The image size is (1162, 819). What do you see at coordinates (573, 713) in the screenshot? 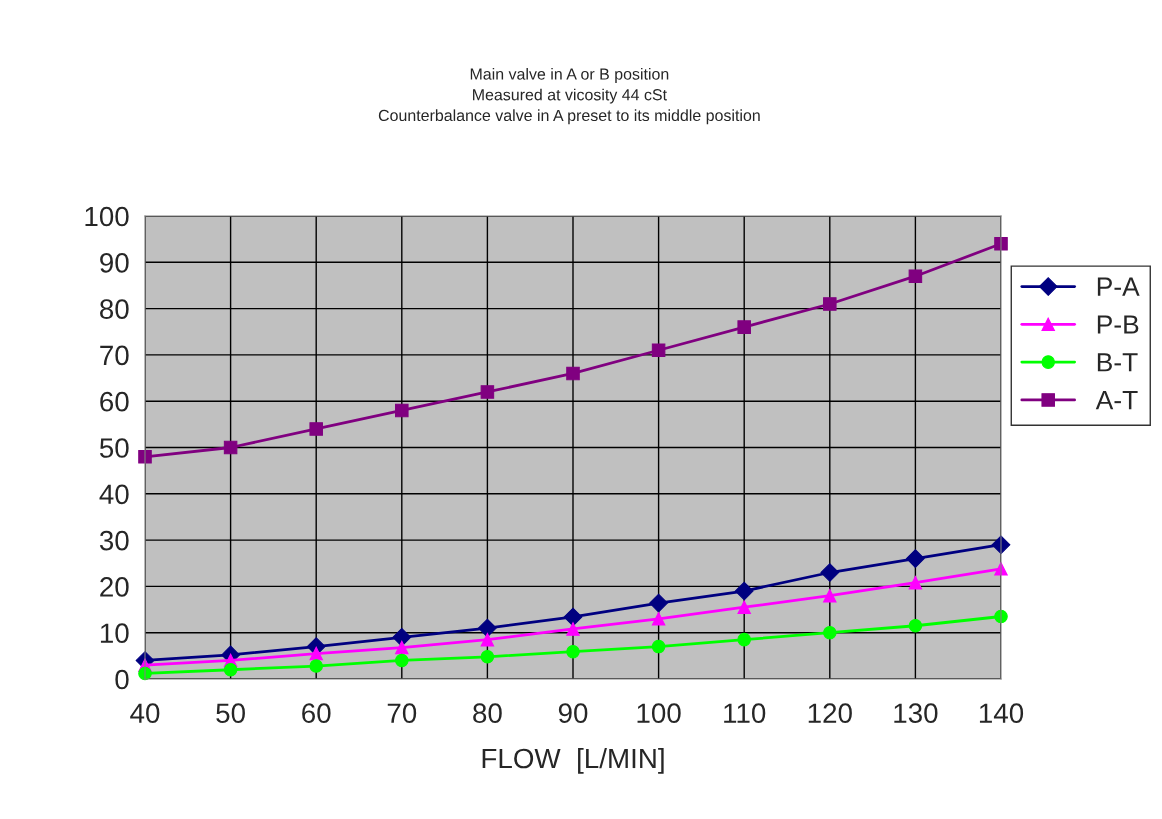
I see `x-tick-label: 90` at bounding box center [573, 713].